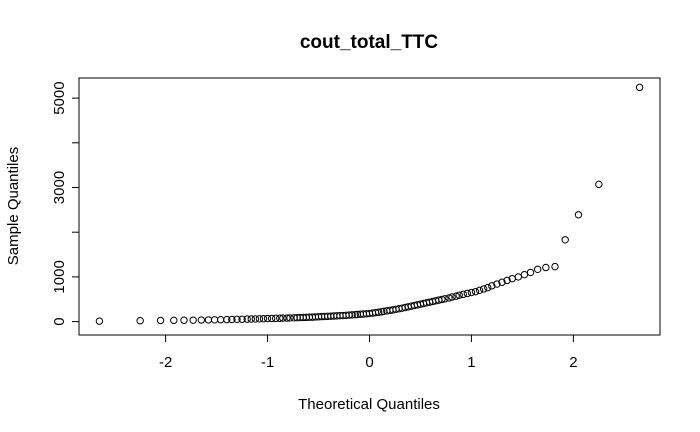 This screenshot has width=700, height=432. I want to click on x-axis: -2 -1 0 1 2, so click(368, 352).